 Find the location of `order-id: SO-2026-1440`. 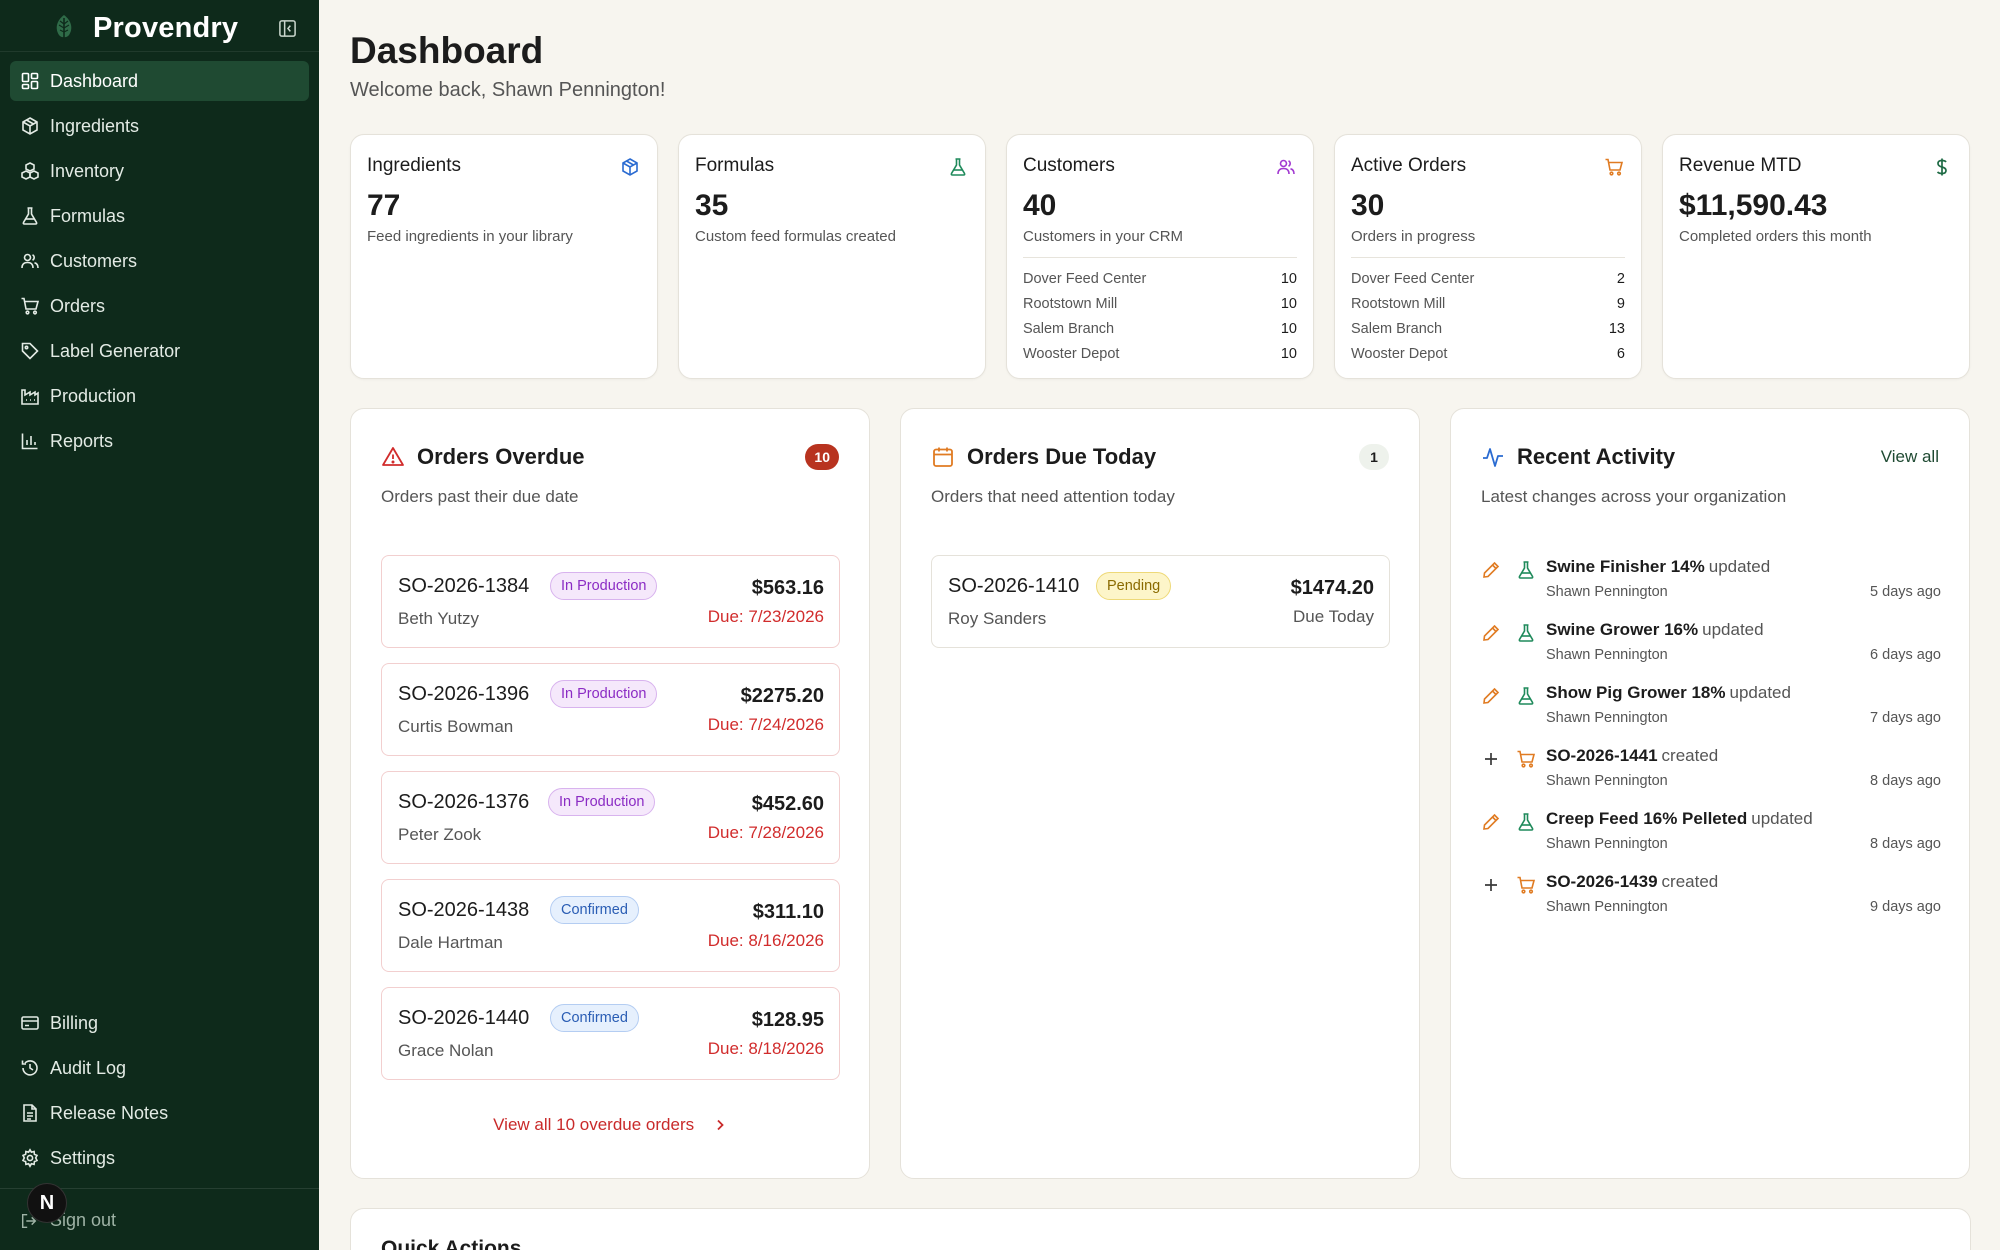

order-id: SO-2026-1440 is located at coordinates (464, 1018).